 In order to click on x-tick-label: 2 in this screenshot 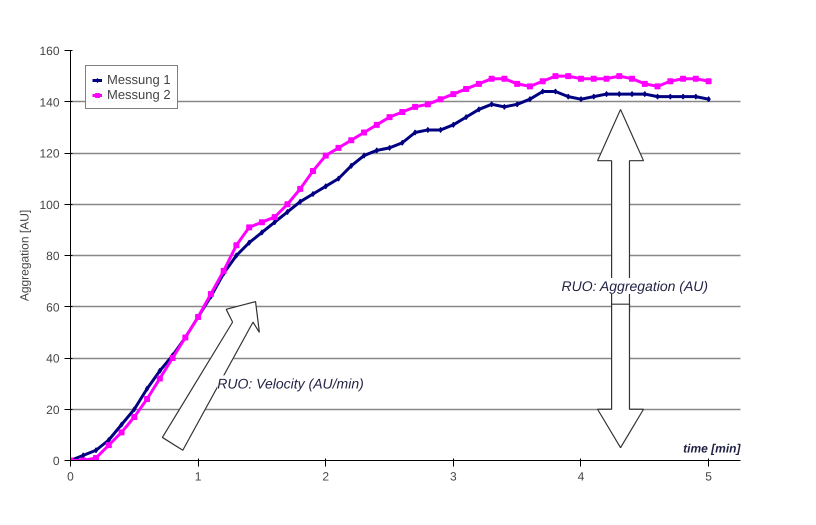, I will do `click(326, 477)`.